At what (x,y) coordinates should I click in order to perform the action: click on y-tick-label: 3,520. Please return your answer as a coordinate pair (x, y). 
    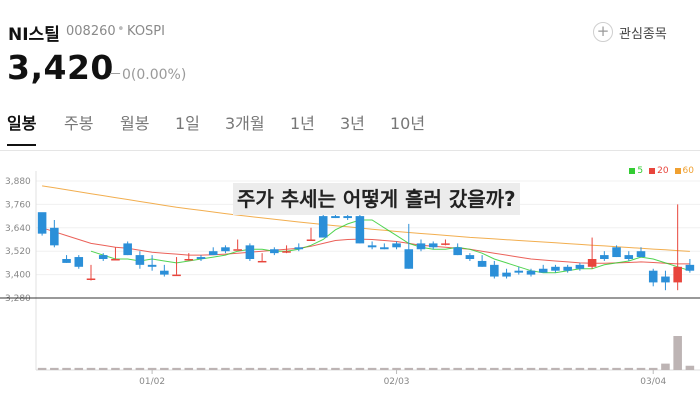
    Looking at the image, I should click on (18, 252).